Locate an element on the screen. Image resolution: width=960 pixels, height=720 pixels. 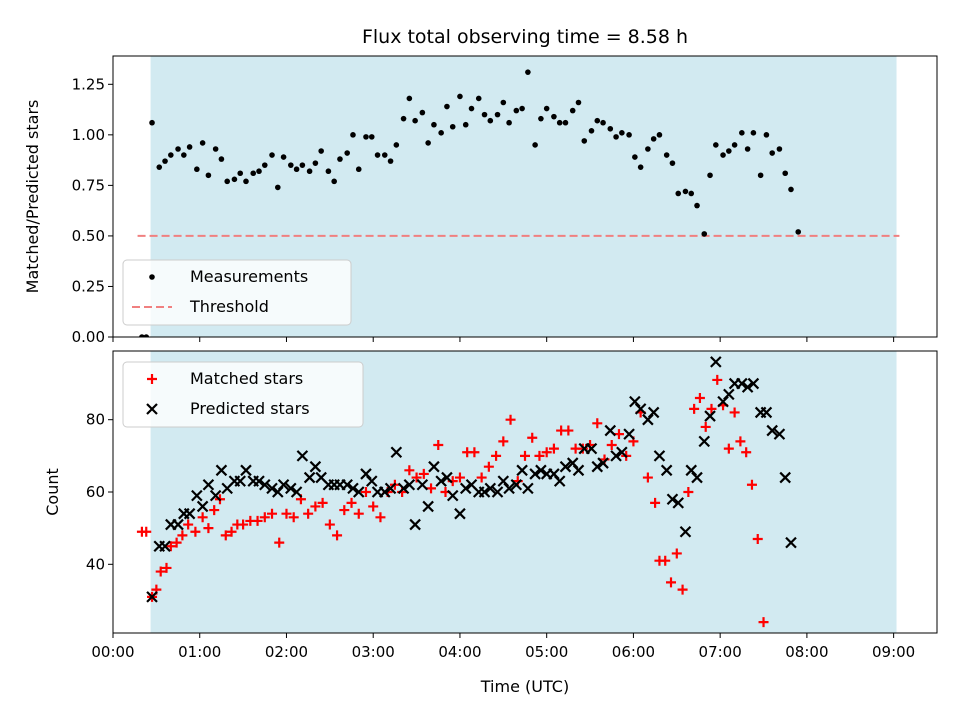
y-tick-label: 40 is located at coordinates (95, 564).